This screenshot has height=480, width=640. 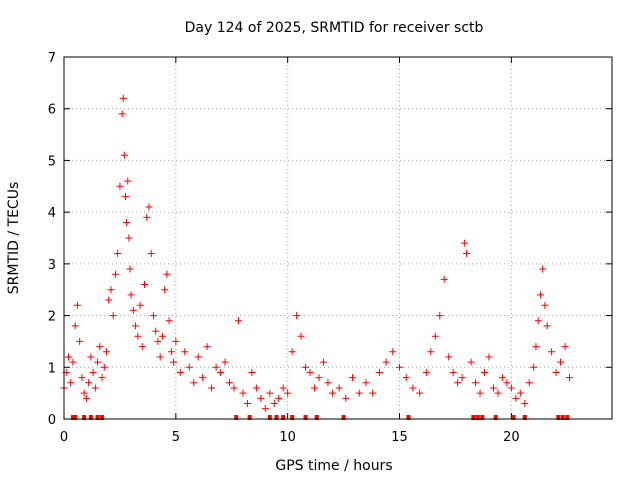 What do you see at coordinates (399, 437) in the screenshot?
I see `x-tick-label: 15` at bounding box center [399, 437].